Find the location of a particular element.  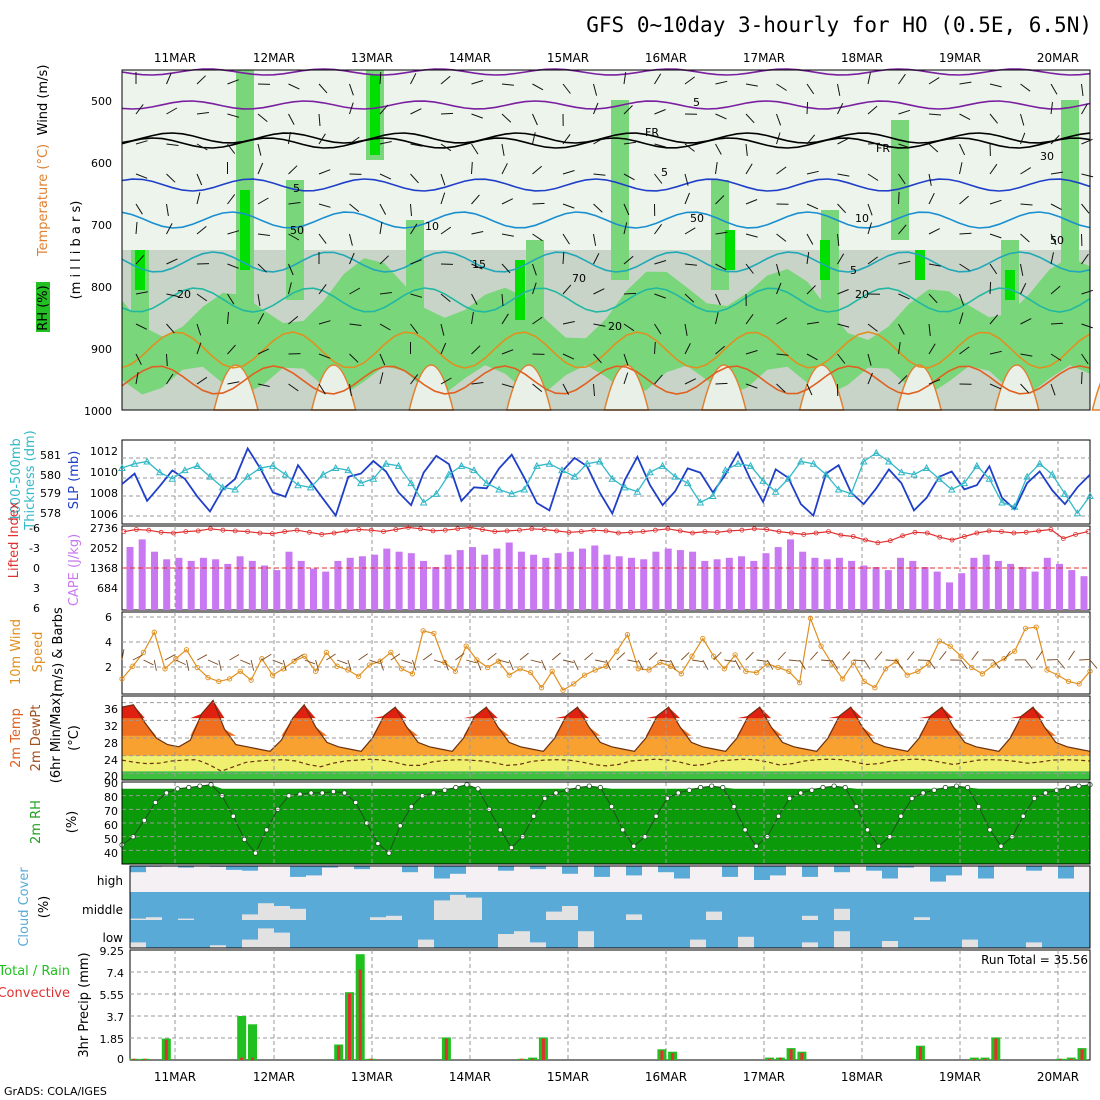

rh-label: RH (%) is located at coordinates (43, 307).